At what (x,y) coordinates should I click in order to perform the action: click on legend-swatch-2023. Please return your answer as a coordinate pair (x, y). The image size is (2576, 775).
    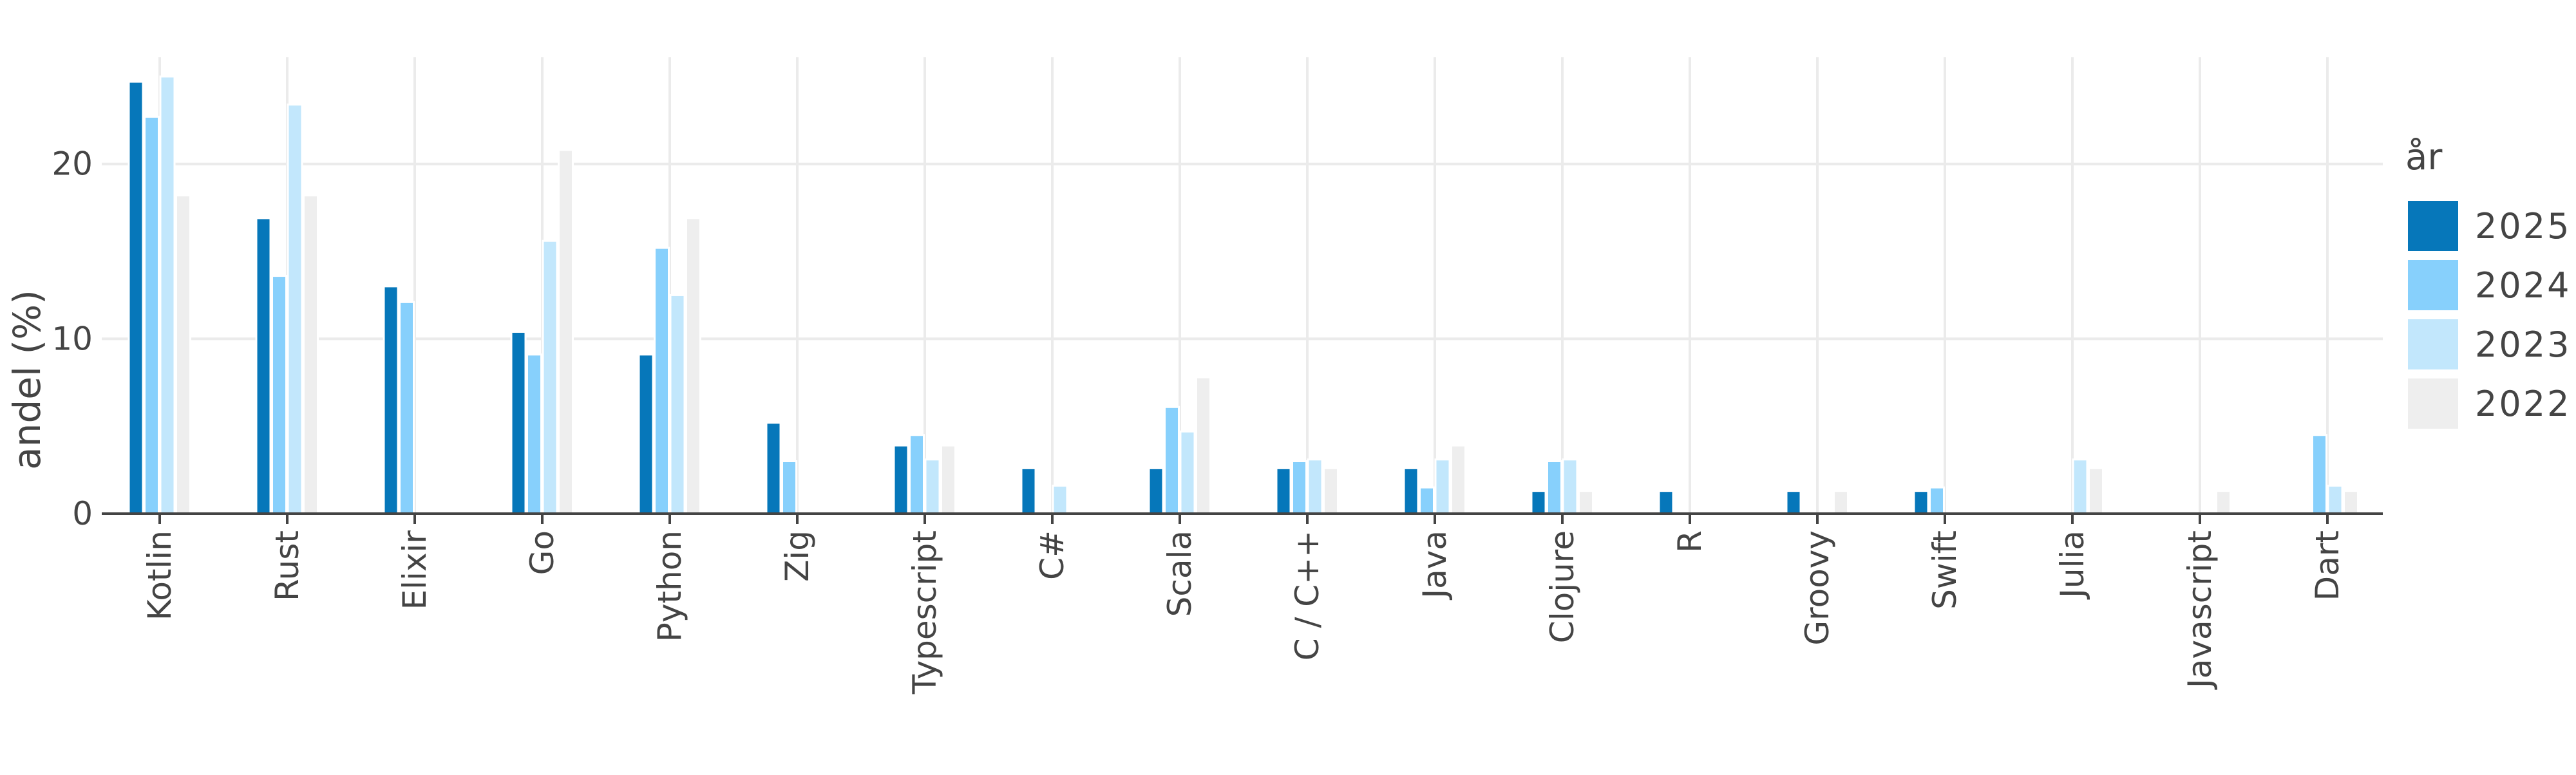
    Looking at the image, I should click on (2433, 344).